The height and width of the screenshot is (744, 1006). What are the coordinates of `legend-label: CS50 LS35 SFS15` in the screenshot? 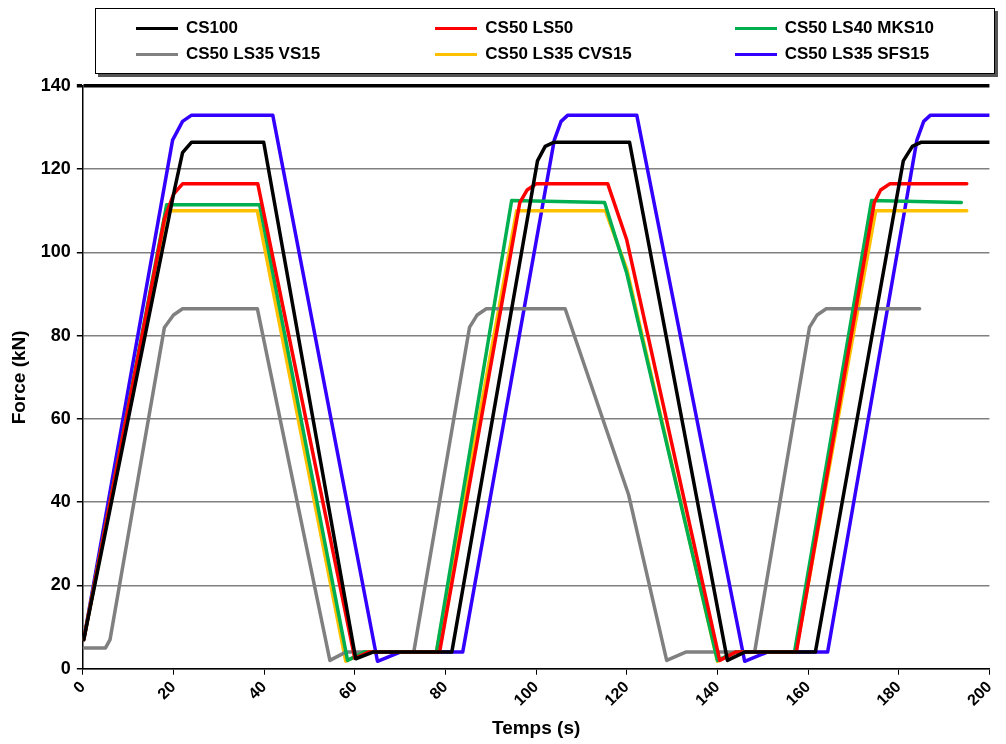 It's located at (857, 54).